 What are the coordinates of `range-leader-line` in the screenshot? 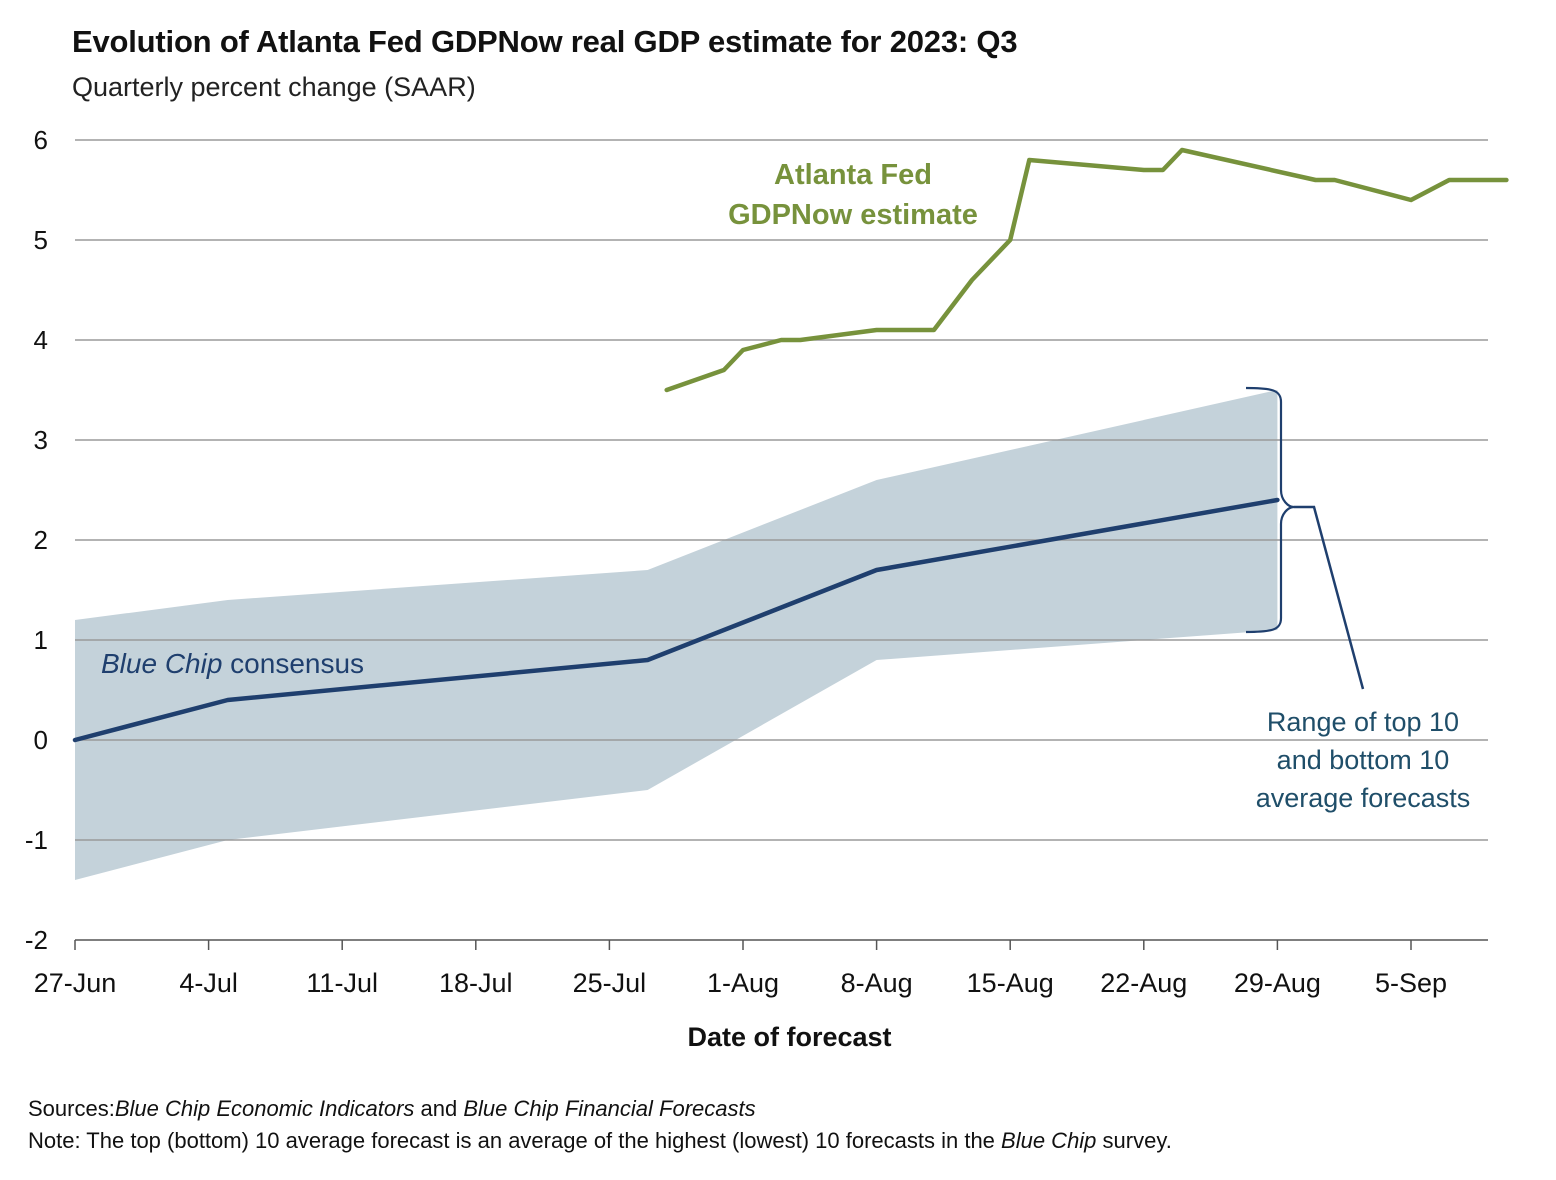 It's located at (1329, 597).